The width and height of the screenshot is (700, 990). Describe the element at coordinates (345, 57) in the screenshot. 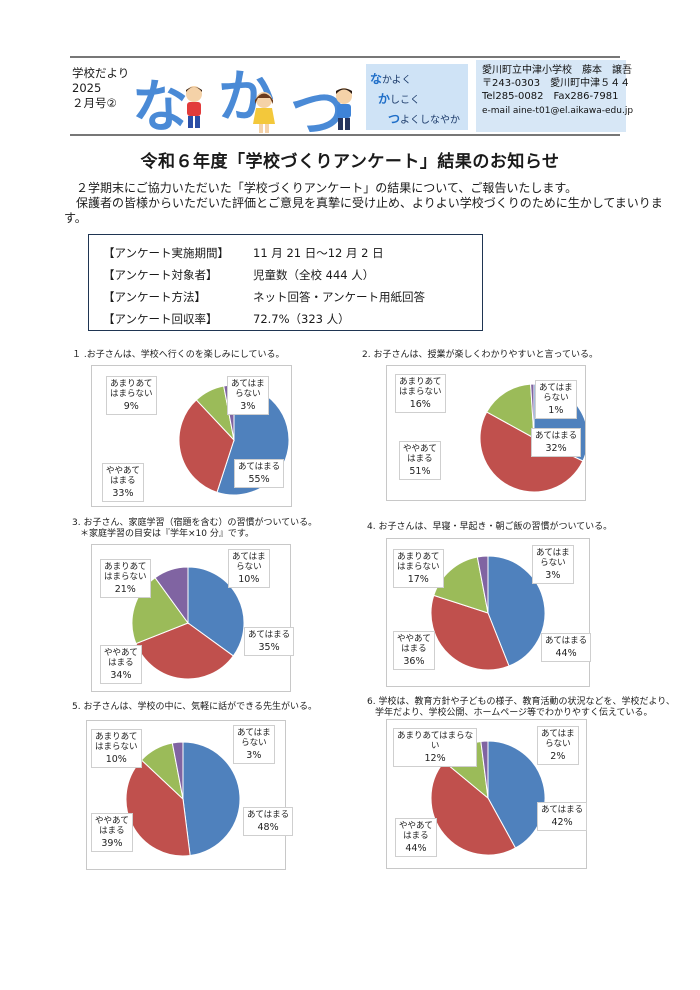

I see `header-rule-top` at that location.